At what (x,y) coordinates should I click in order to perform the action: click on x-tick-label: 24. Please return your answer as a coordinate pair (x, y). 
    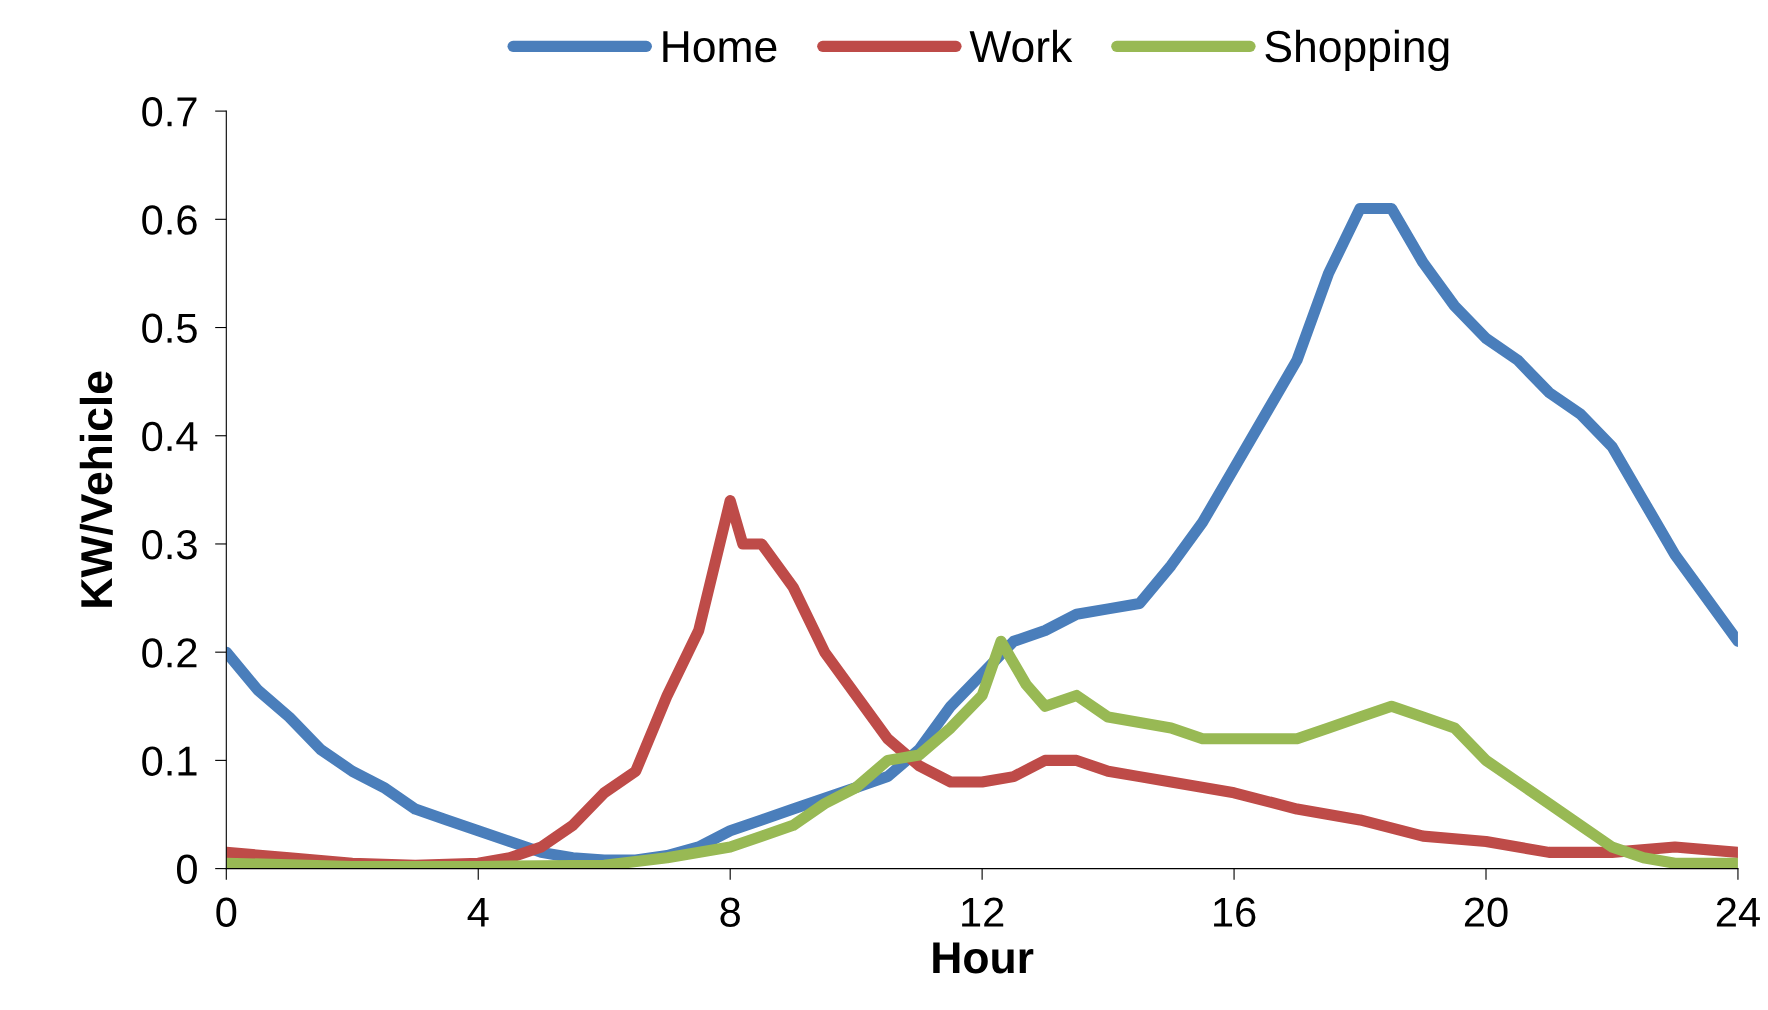
    Looking at the image, I should click on (1738, 912).